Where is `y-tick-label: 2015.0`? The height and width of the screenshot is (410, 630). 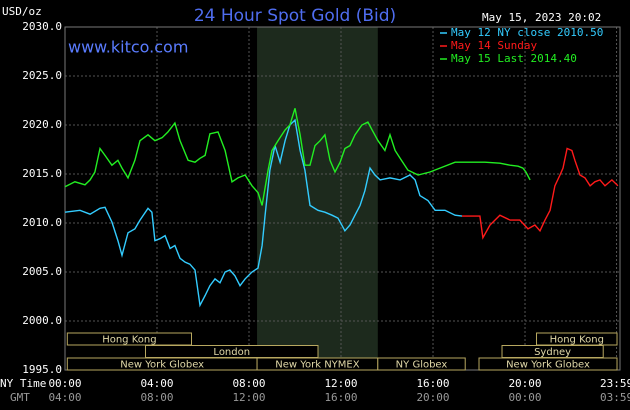 y-tick-label: 2015.0 is located at coordinates (42, 173).